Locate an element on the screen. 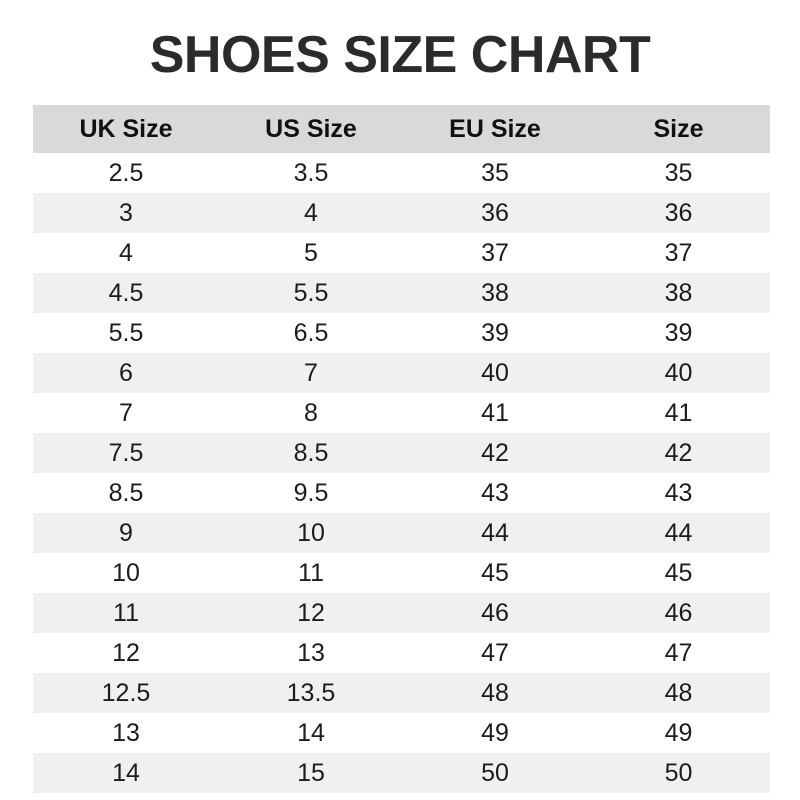  cell-size: 43 is located at coordinates (678, 492).